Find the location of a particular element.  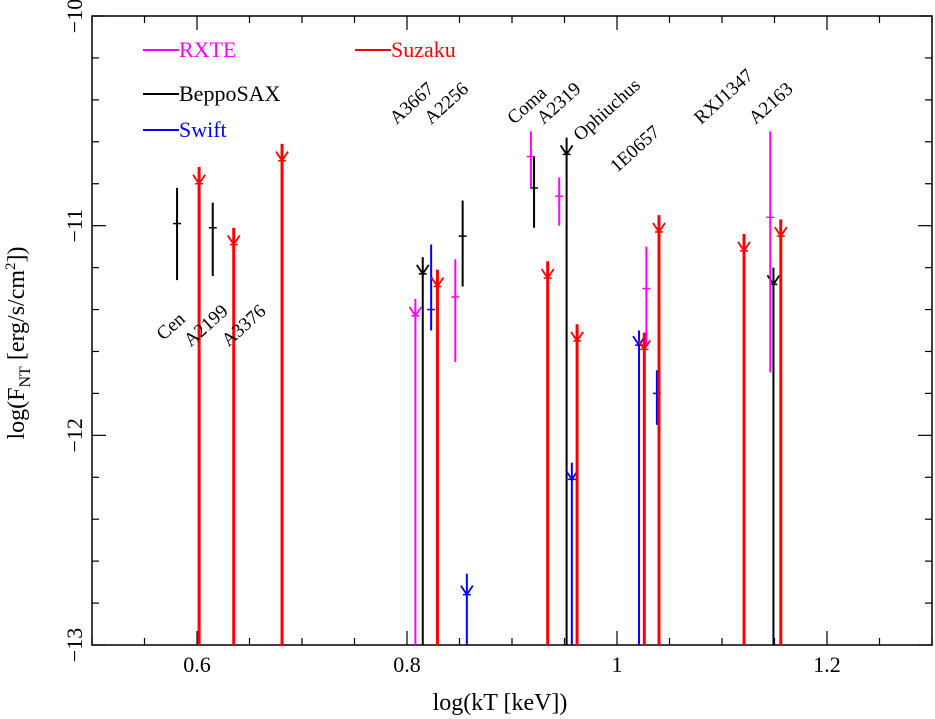

y-axis-label: log(FNT [erg/s/cm2]) is located at coordinates (18, 342).